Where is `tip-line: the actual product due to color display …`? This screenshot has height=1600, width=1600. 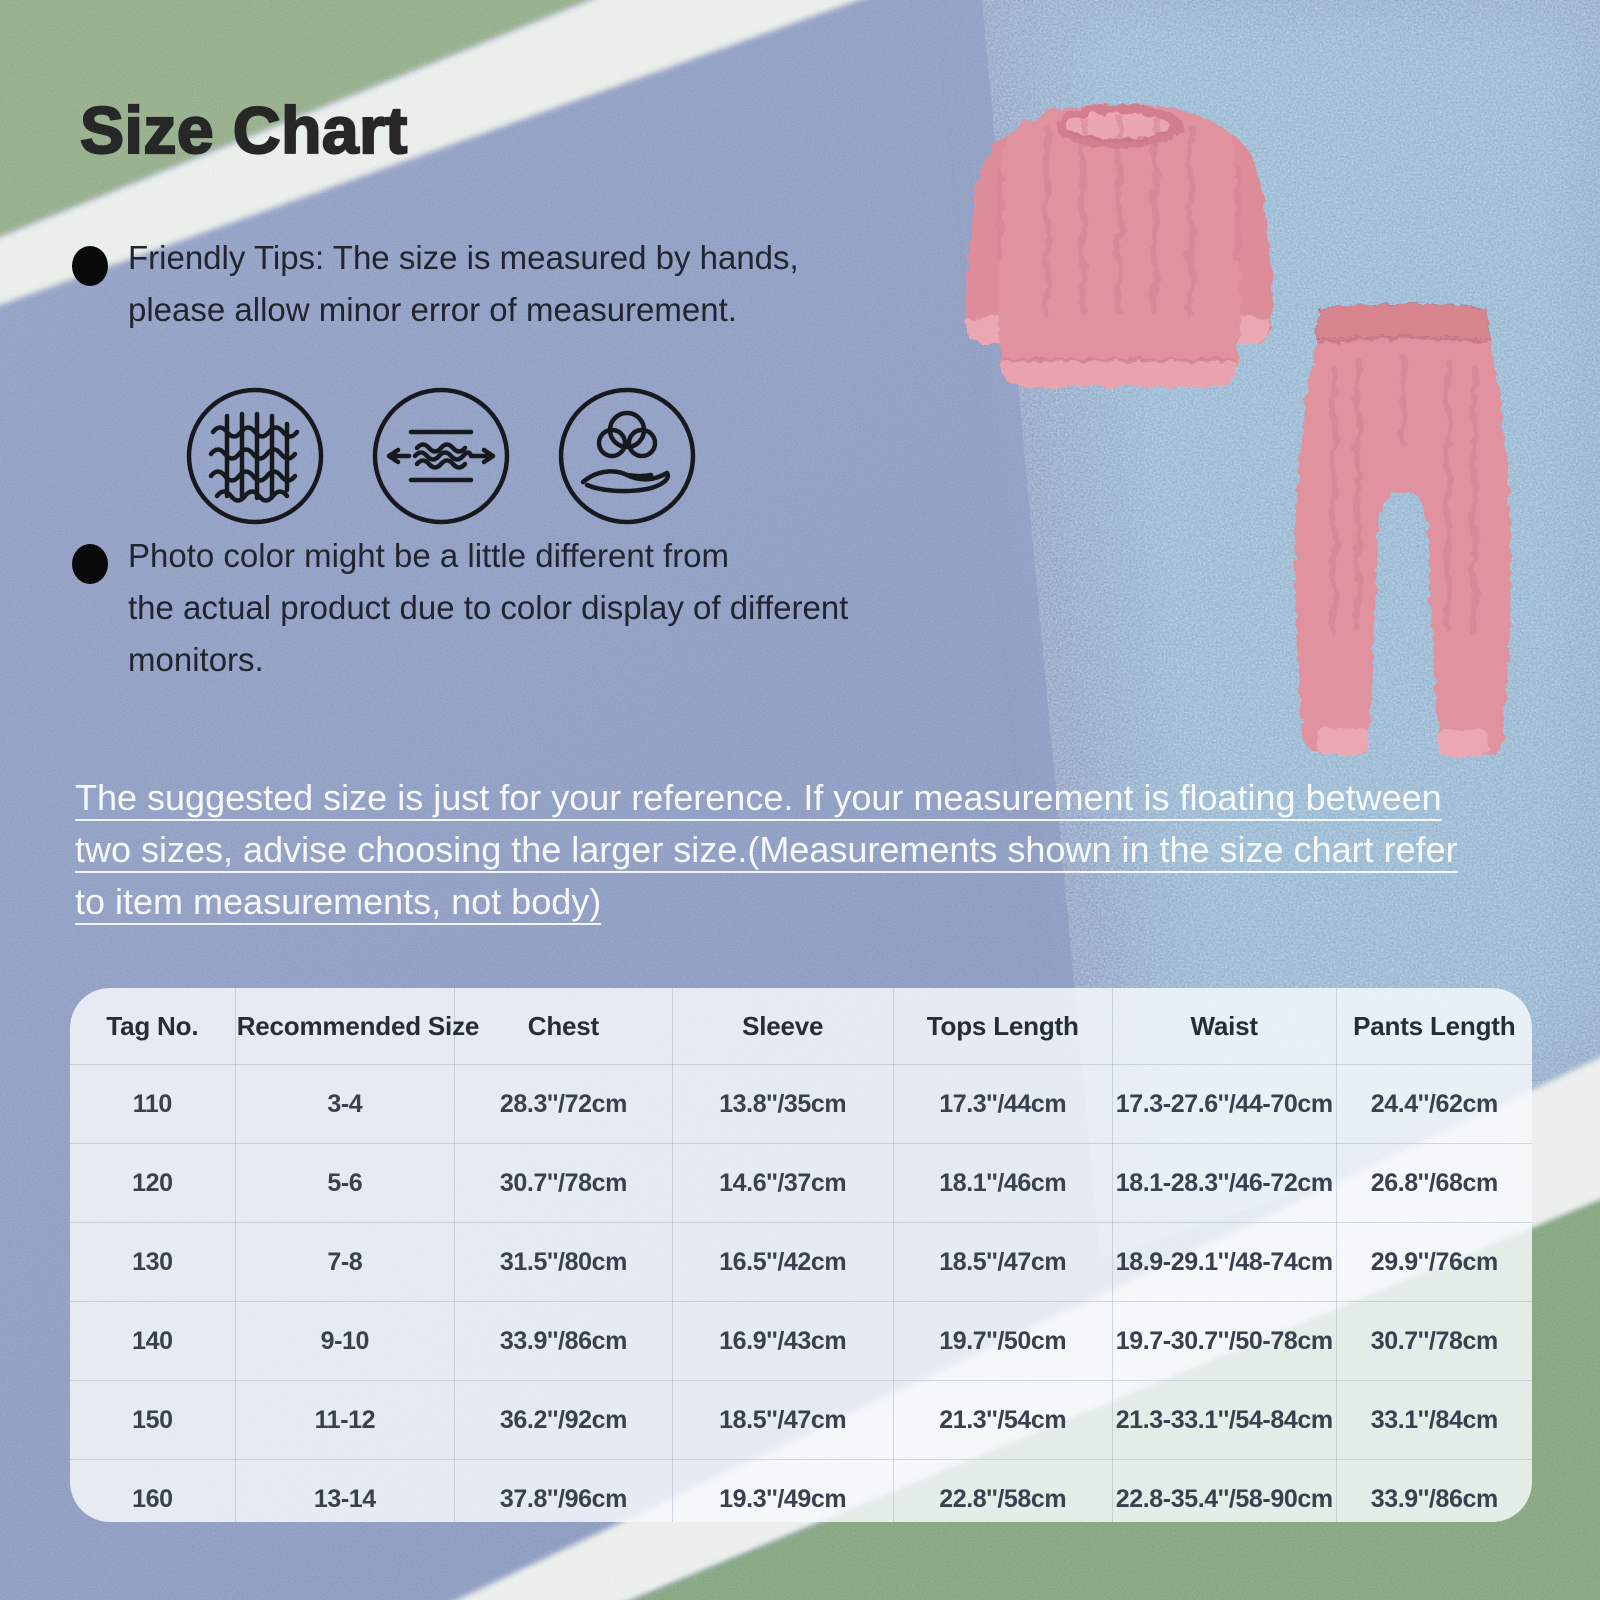 tip-line: the actual product due to color display … is located at coordinates (488, 607).